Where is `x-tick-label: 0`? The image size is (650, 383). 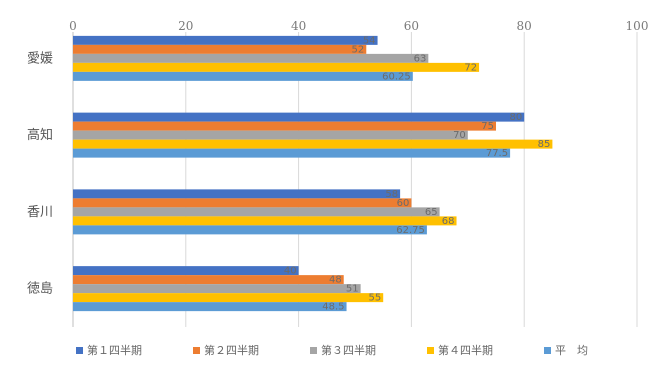
x-tick-label: 0 is located at coordinates (73, 26).